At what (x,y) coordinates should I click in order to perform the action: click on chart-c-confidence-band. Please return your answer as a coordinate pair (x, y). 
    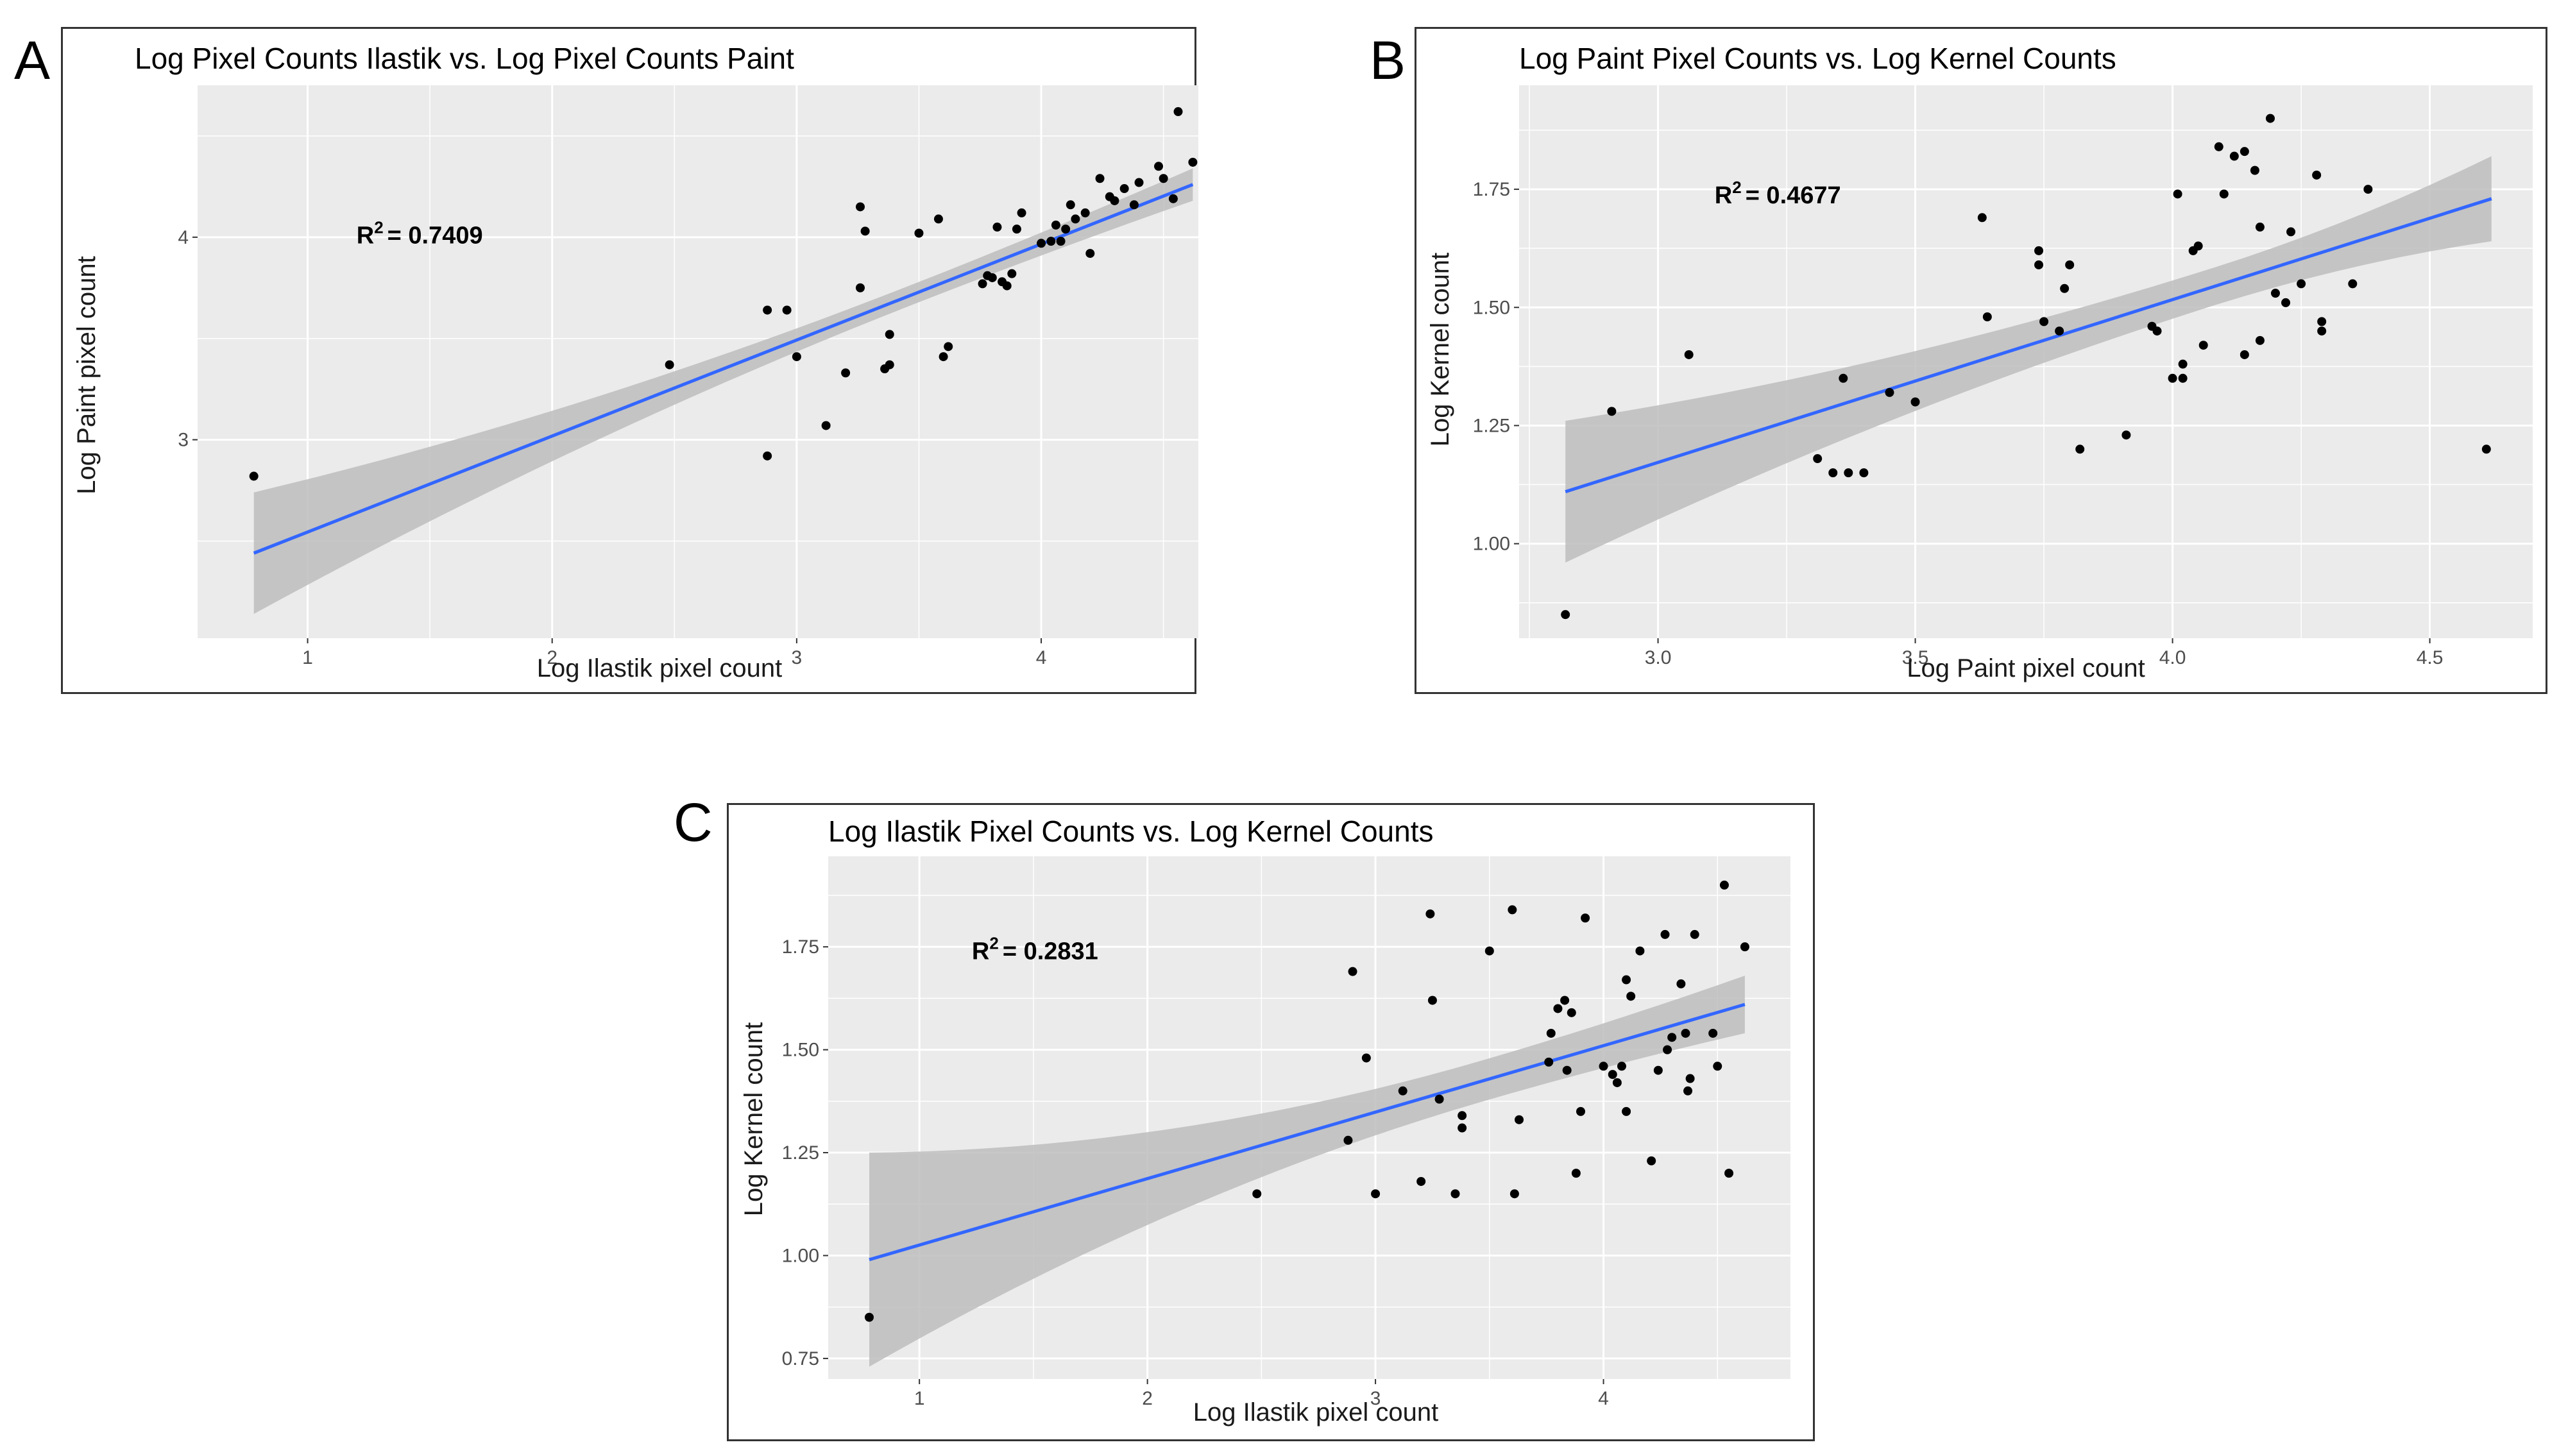
    Looking at the image, I should click on (1307, 1172).